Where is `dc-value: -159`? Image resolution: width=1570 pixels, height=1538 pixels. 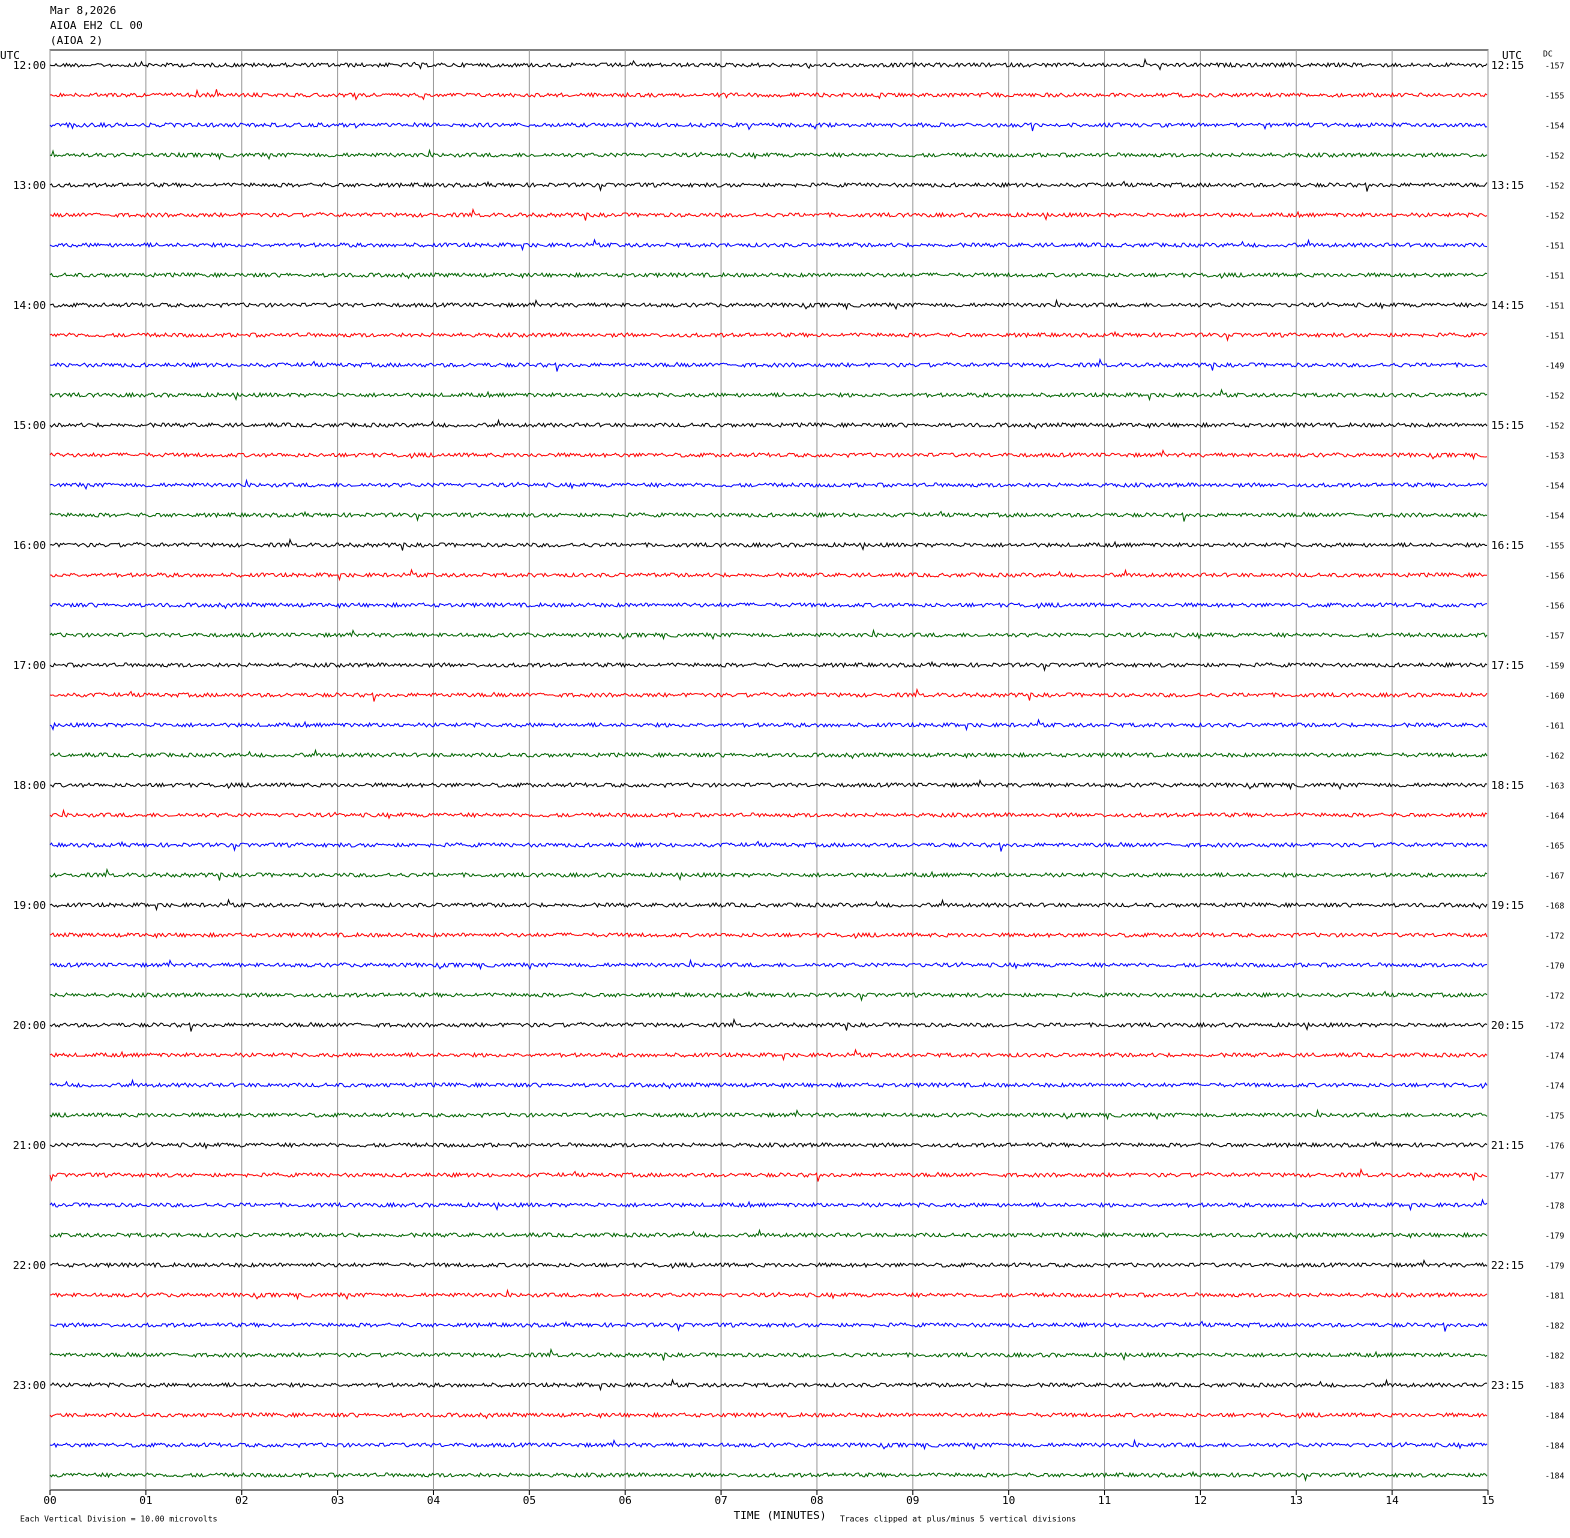 dc-value: -159 is located at coordinates (1554, 666).